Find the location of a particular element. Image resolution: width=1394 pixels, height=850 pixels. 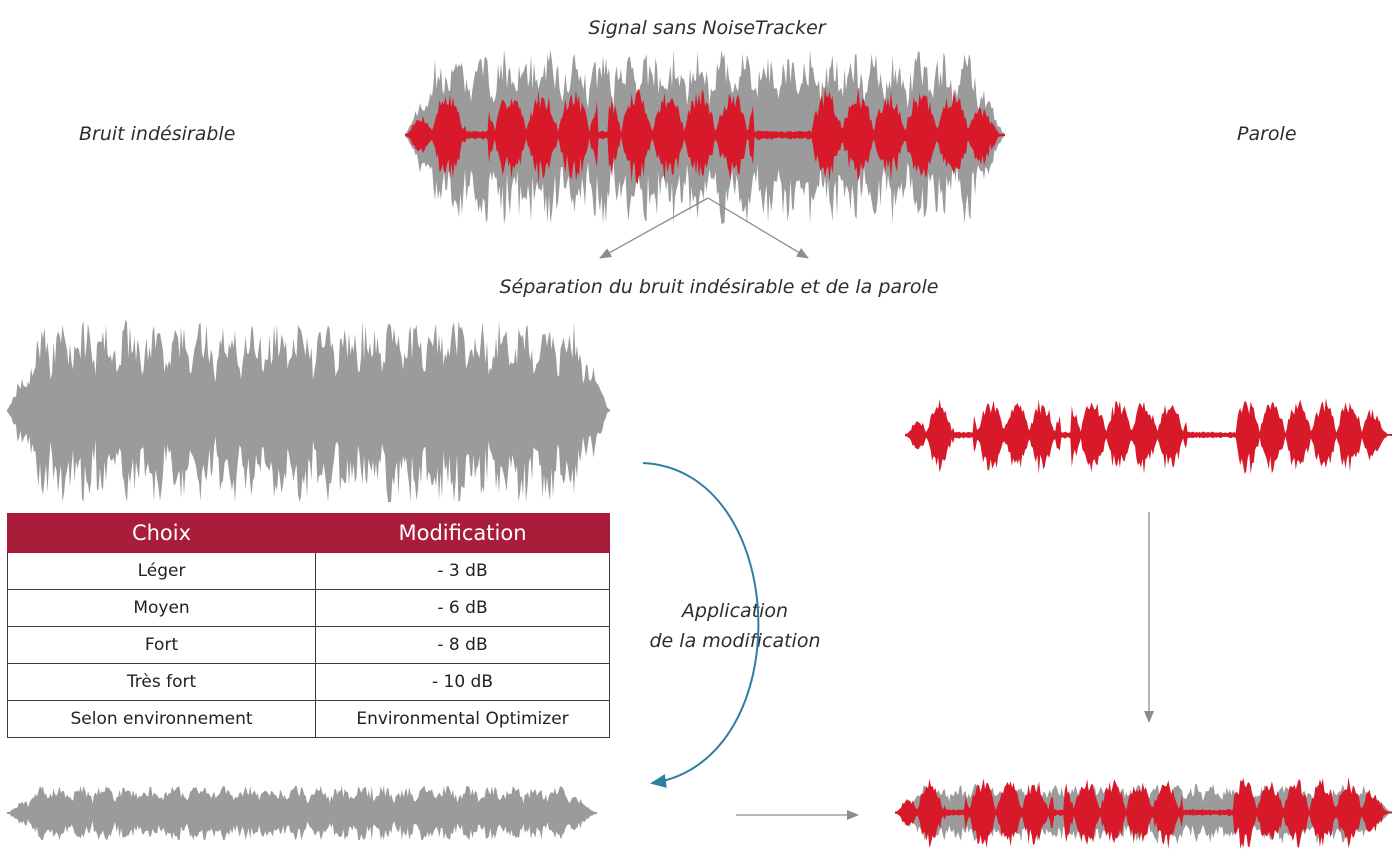

choice-cell: Fort is located at coordinates (161, 645).